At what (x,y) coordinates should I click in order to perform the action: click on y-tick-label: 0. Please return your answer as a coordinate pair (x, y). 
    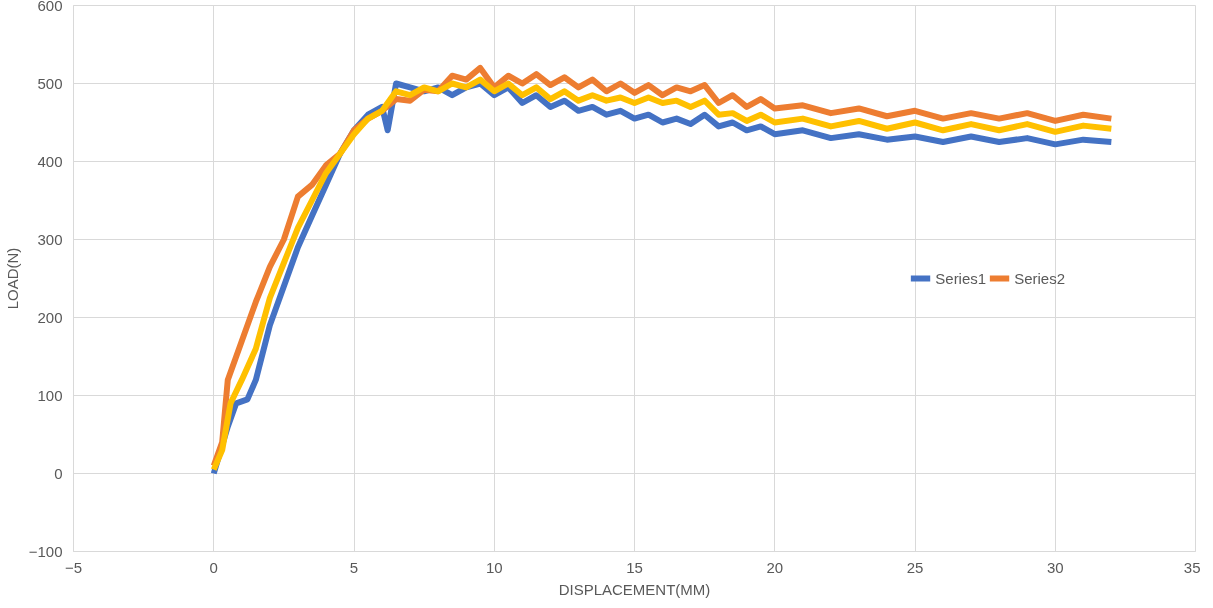
    Looking at the image, I should click on (58, 473).